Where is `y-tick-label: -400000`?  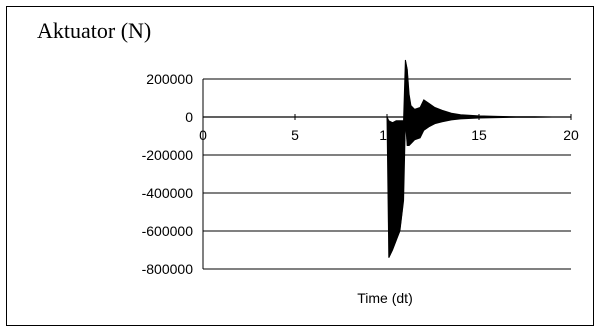
y-tick-label: -400000 is located at coordinates (168, 193).